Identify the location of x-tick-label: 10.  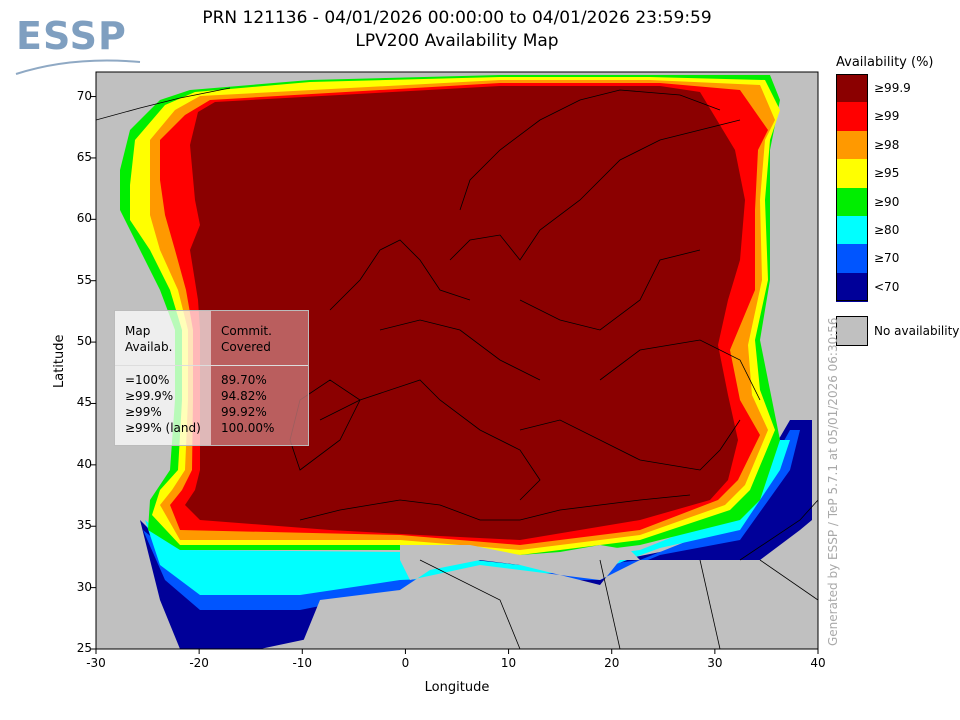
(508, 663).